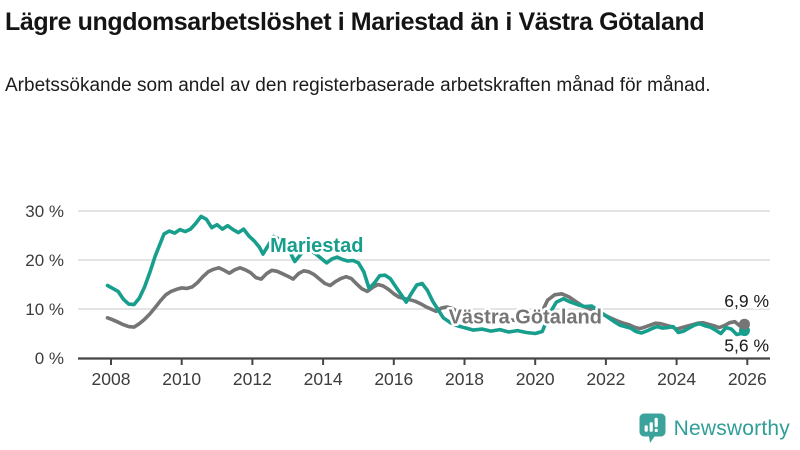  I want to click on x-axis-tick-label: 2012, so click(252, 379).